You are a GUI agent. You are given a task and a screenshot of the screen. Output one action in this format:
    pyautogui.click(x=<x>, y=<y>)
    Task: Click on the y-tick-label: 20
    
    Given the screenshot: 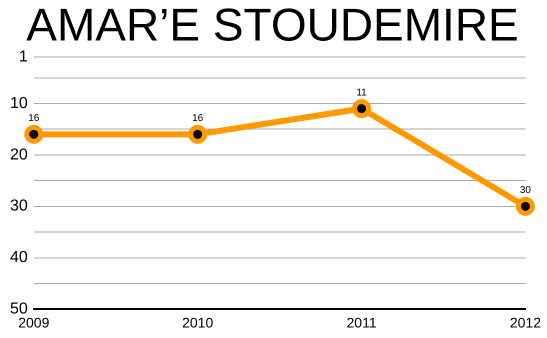 What is the action you would take?
    pyautogui.click(x=19, y=155)
    